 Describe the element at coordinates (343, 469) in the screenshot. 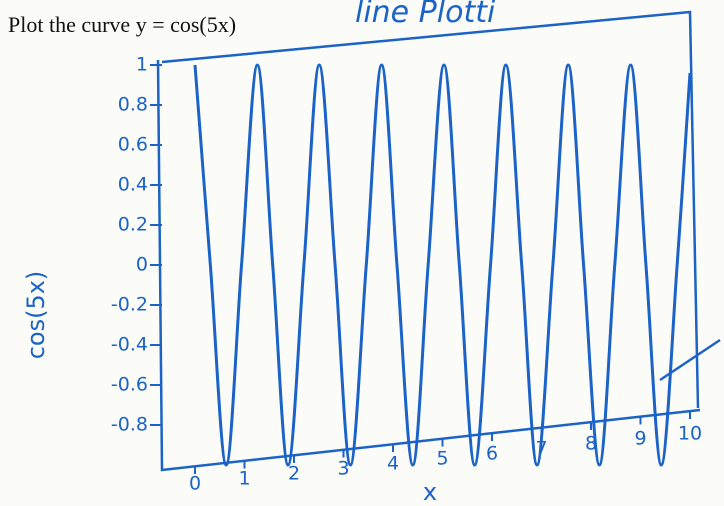

I see `x-tick-label: 3` at that location.